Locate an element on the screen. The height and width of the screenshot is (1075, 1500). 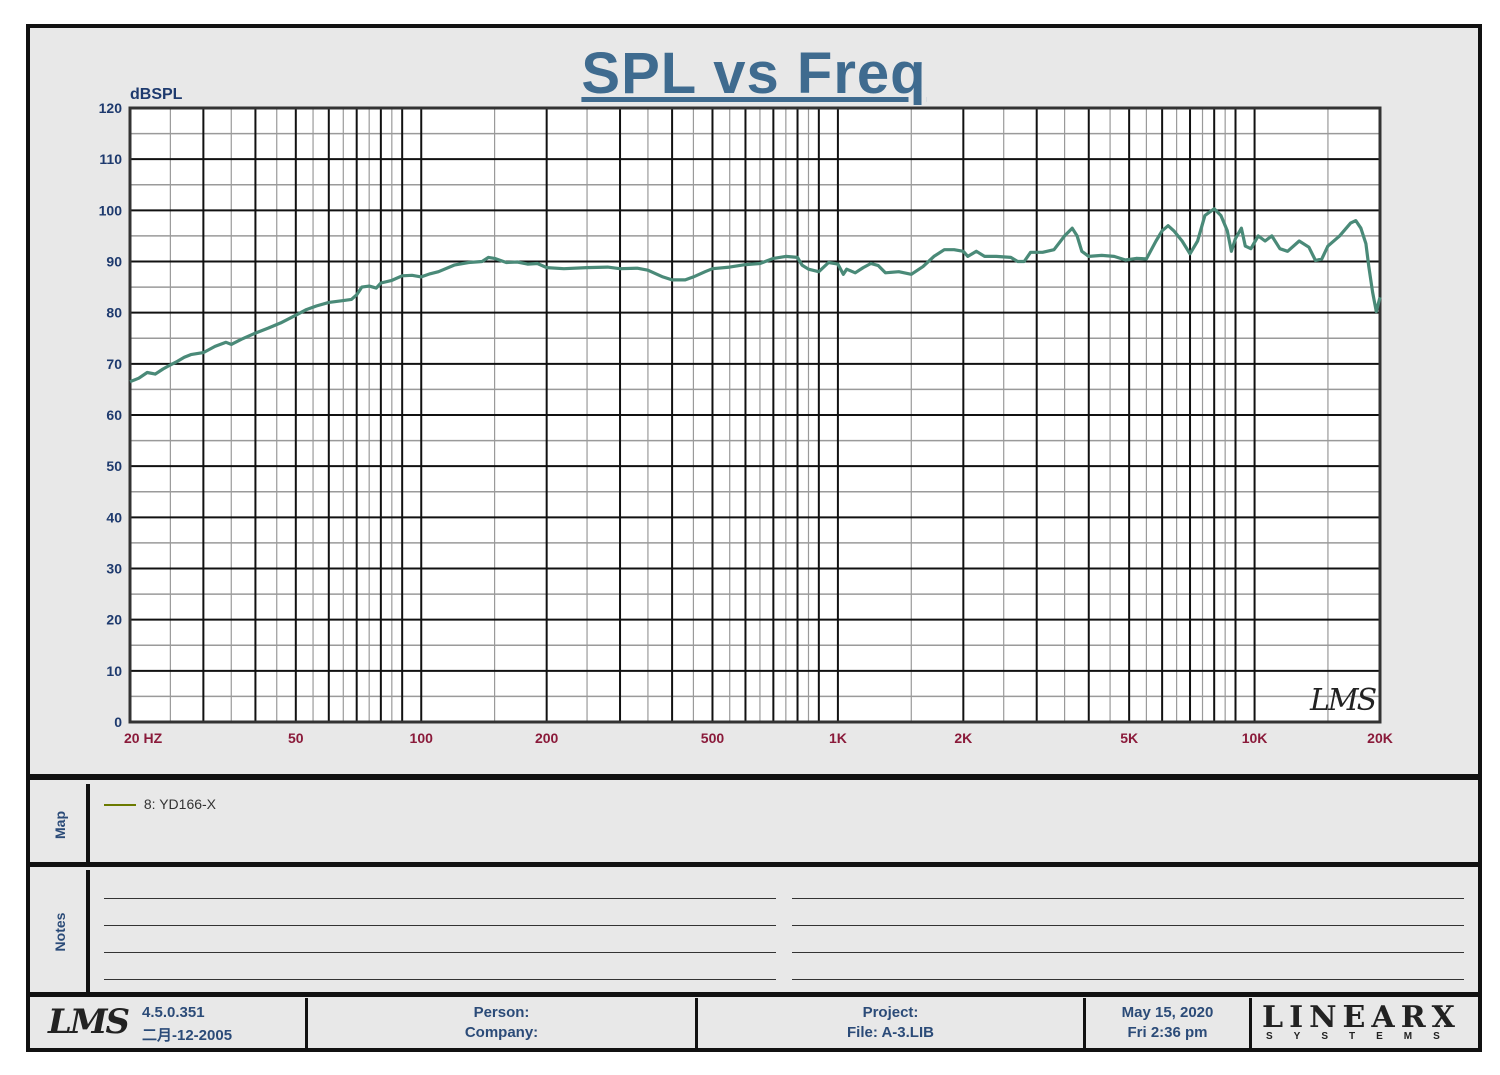
x-tick-label: 200 is located at coordinates (547, 738).